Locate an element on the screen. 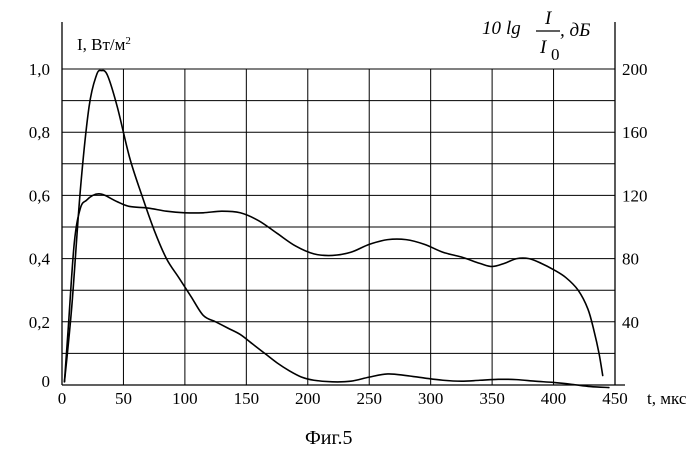  y-left-axis-label: I, Вт/м2 is located at coordinates (104, 44).